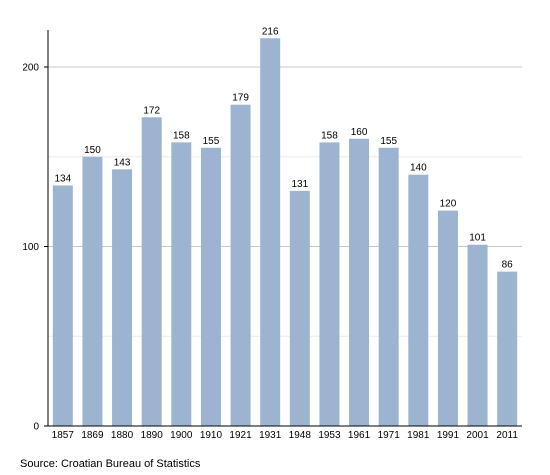 The width and height of the screenshot is (550, 475). I want to click on value-label-1910: 155, so click(211, 141).